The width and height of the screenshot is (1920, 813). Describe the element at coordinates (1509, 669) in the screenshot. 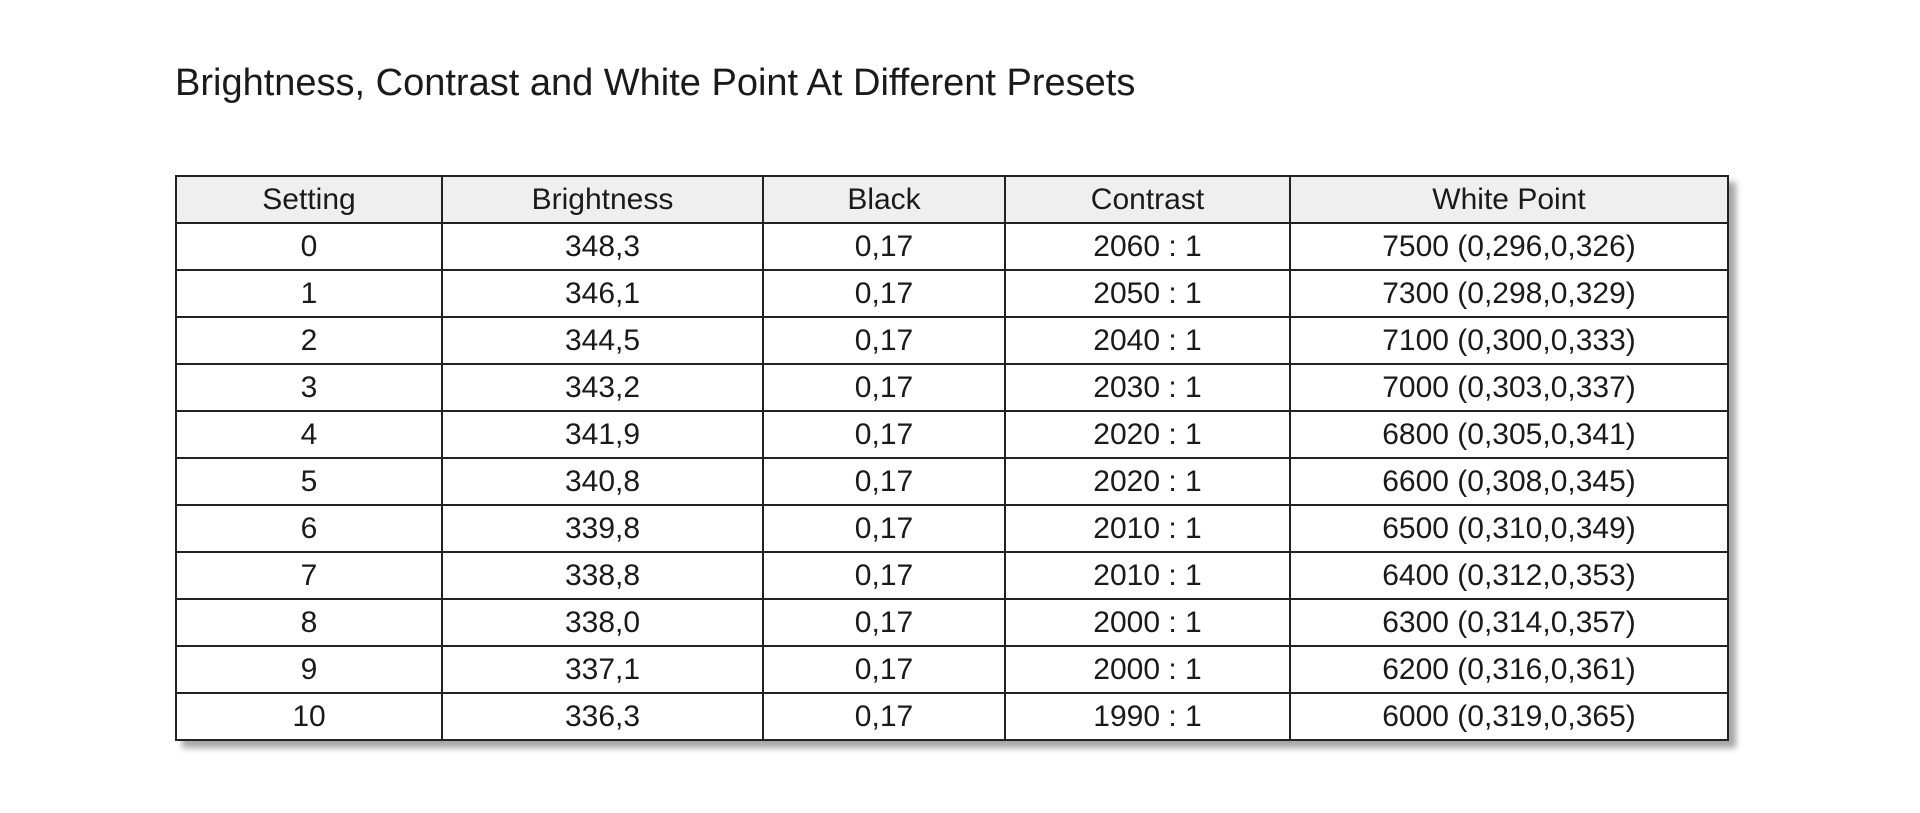

I see `table-cell: 6200 (0,316,0,361)` at that location.